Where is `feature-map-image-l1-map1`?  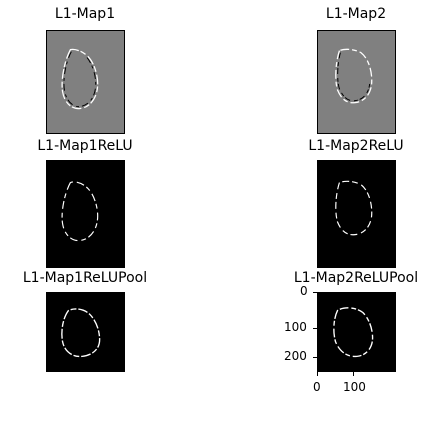
feature-map-image-l1-map1 is located at coordinates (85, 82).